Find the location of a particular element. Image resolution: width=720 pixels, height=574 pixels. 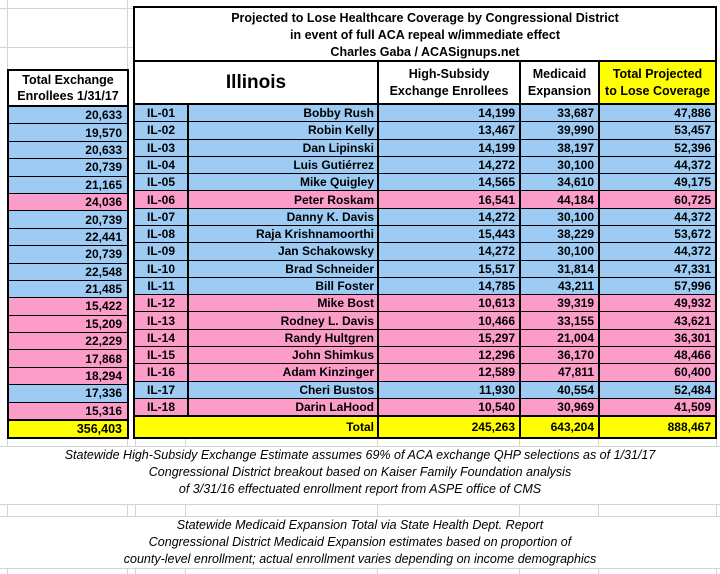

exchange-value-cell: 21,165 is located at coordinates (103, 184).